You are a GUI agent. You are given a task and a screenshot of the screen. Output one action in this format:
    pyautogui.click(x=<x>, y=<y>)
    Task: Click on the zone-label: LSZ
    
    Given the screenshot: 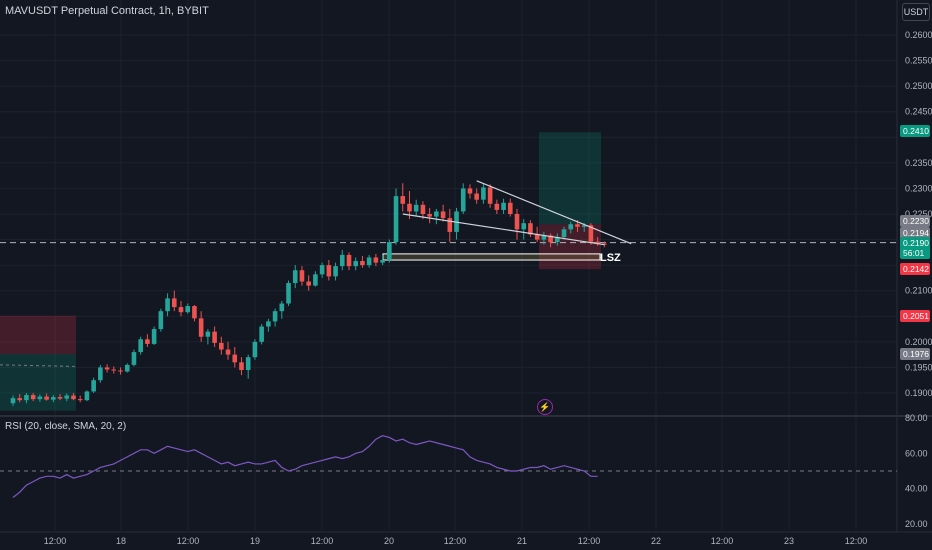 What is the action you would take?
    pyautogui.click(x=610, y=258)
    